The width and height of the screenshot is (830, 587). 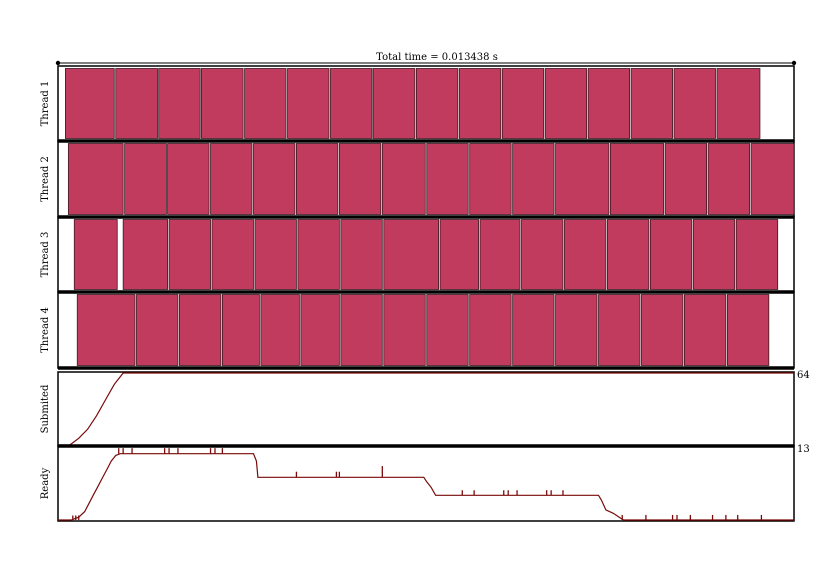 What do you see at coordinates (45, 179) in the screenshot?
I see `thread-label: Thread 2` at bounding box center [45, 179].